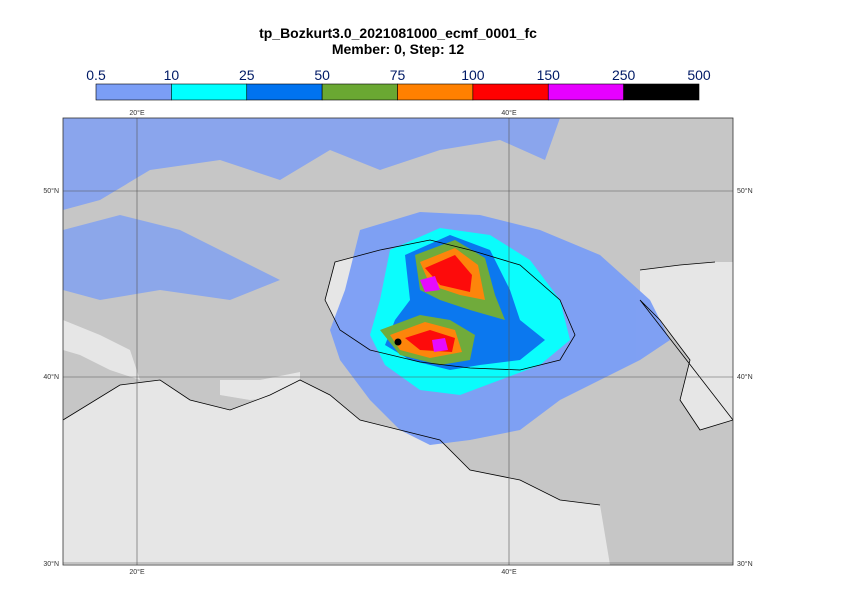 Image resolution: width=842 pixels, height=596 pixels. I want to click on colorbar-label: 100, so click(473, 75).